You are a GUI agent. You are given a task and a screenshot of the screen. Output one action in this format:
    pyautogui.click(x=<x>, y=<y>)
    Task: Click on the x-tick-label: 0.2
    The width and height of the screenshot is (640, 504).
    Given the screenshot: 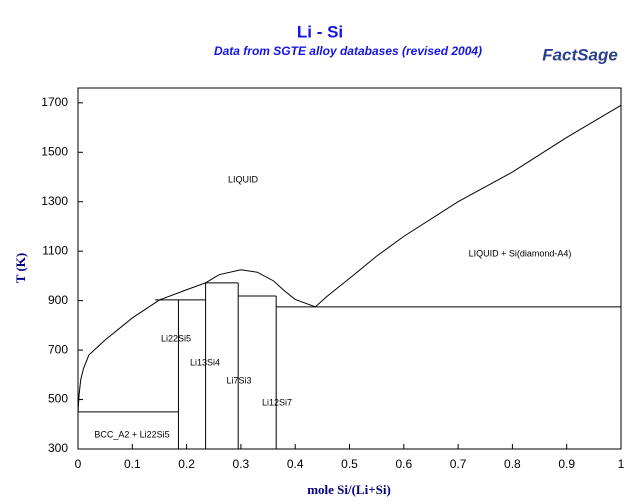 What is the action you would take?
    pyautogui.click(x=186, y=464)
    